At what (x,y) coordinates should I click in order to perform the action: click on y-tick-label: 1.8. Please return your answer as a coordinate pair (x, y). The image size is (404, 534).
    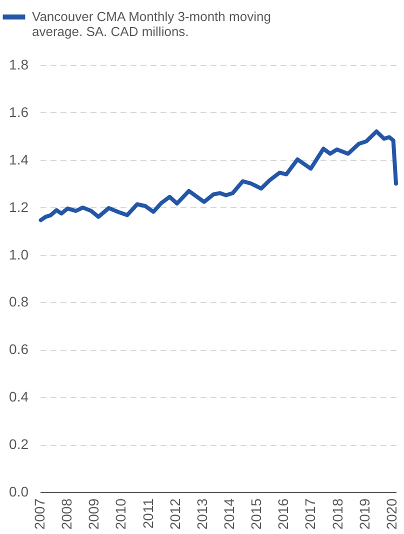
    Looking at the image, I should click on (19, 64).